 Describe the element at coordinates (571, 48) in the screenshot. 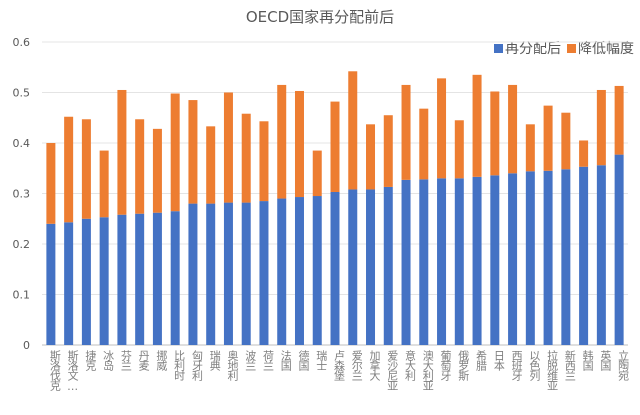

I see `legend-swatch-orange` at that location.